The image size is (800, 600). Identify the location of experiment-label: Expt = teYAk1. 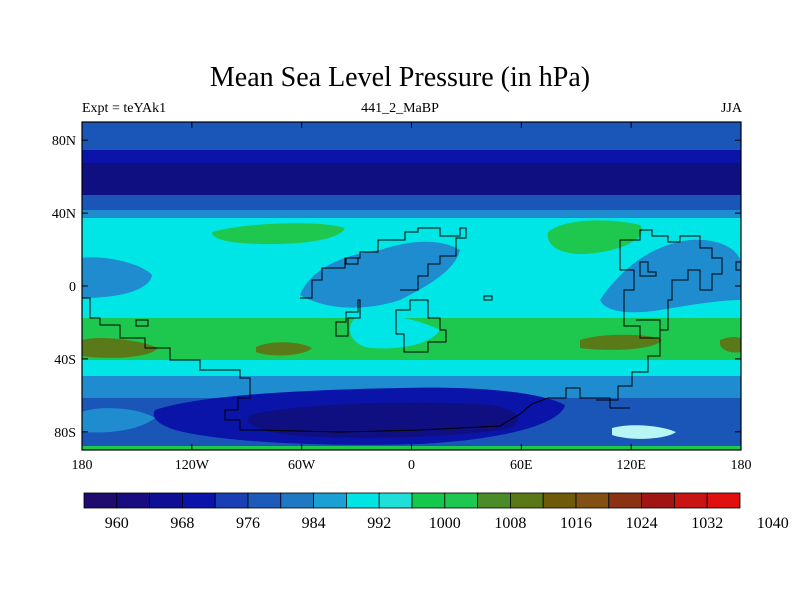
(124, 108).